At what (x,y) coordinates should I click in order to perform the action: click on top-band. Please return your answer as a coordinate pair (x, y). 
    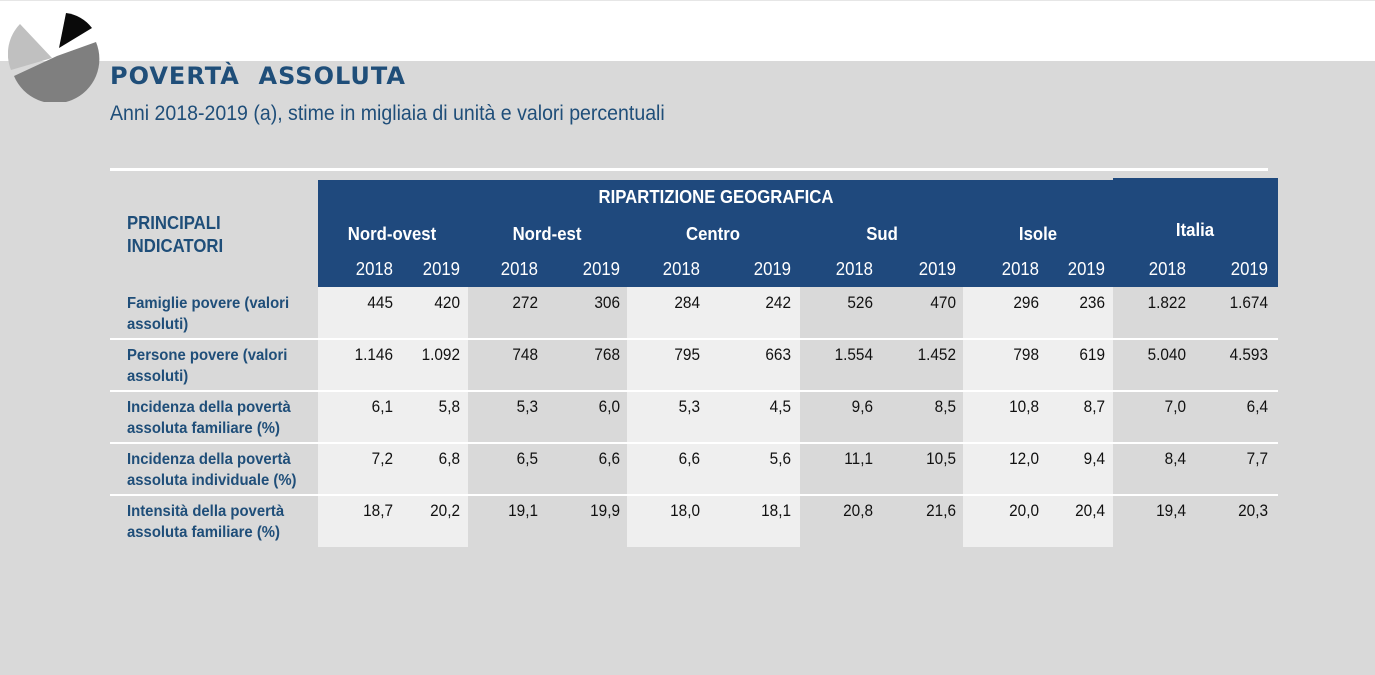
    Looking at the image, I should click on (687, 30).